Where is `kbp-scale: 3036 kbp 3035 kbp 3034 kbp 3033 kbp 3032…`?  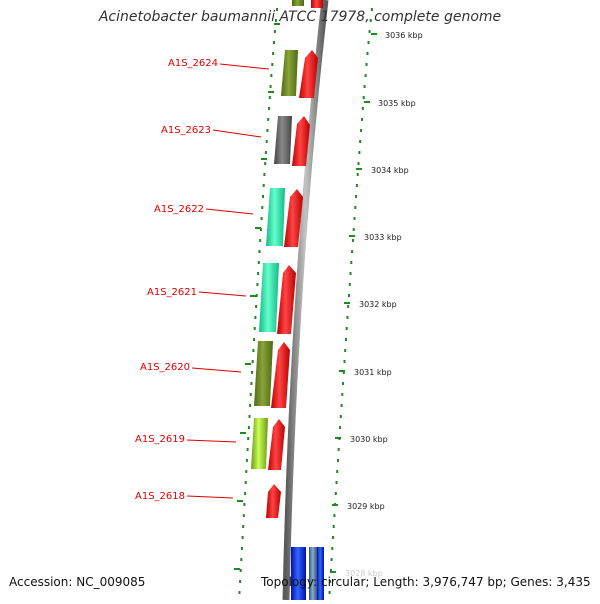
kbp-scale: 3036 kbp 3035 kbp 3034 kbp 3033 kbp 3032… is located at coordinates (376, 304).